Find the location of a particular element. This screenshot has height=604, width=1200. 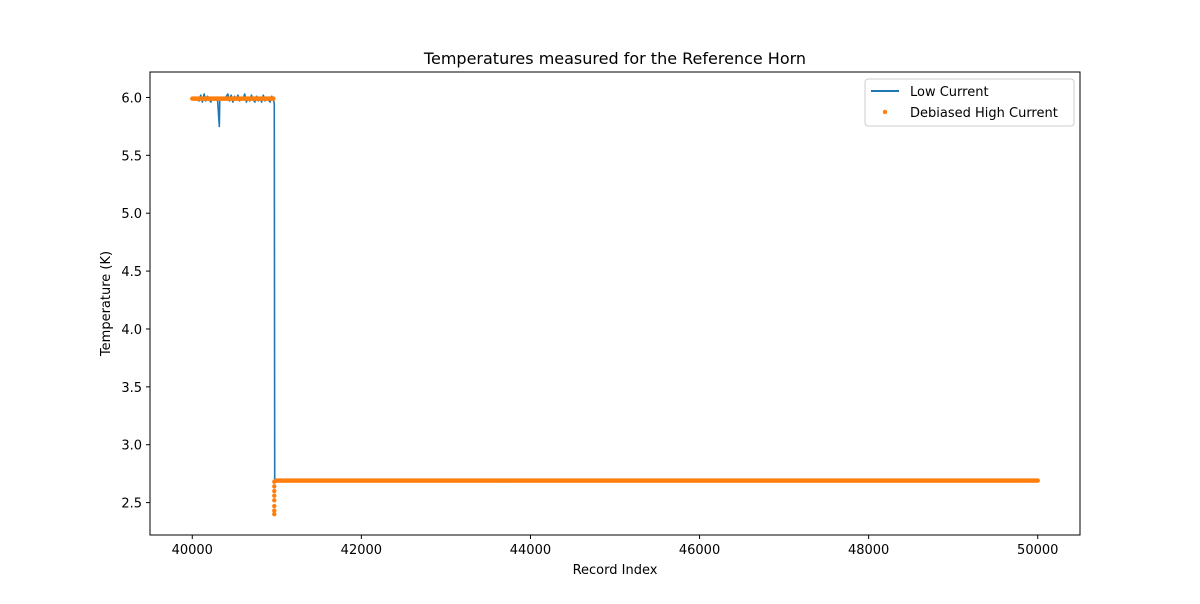

x-tick-label: 42000 is located at coordinates (361, 550).